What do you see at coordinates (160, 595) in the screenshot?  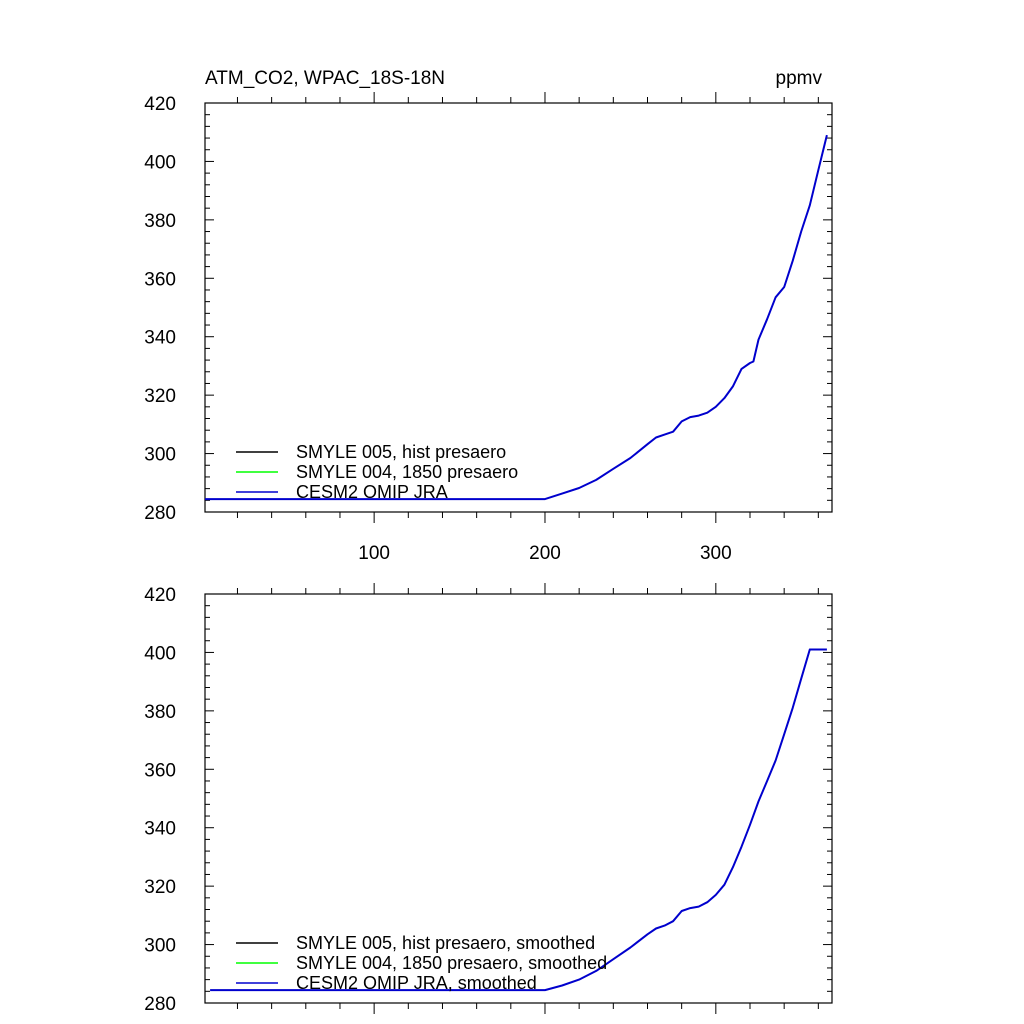 I see `bottom-ytick-label: 420` at bounding box center [160, 595].